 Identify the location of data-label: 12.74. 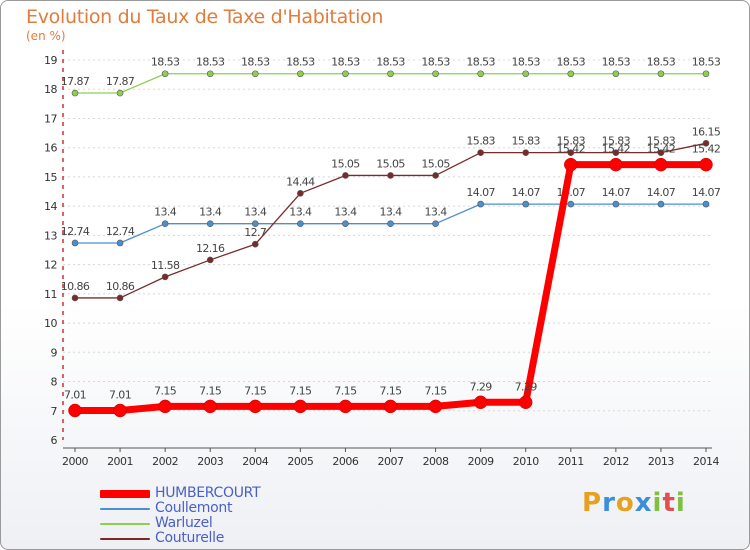
(75, 231).